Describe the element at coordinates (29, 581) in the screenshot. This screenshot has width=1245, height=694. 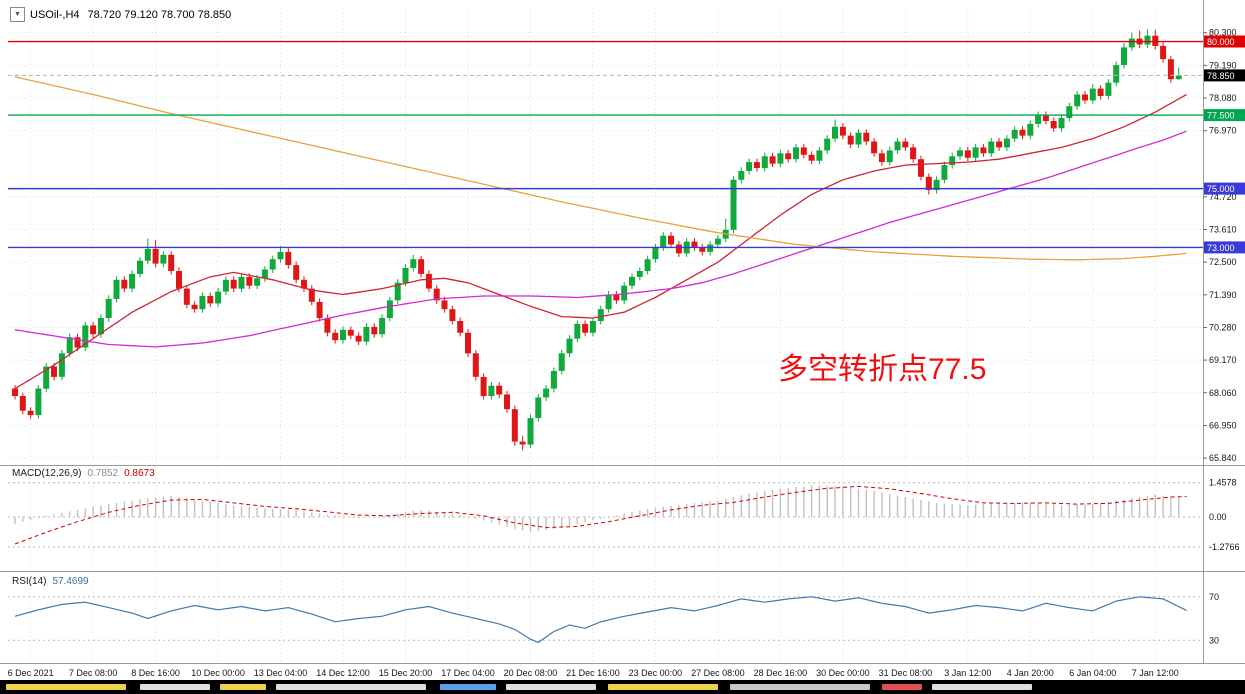
I see `rsi-indicator-name: RSI(14)` at that location.